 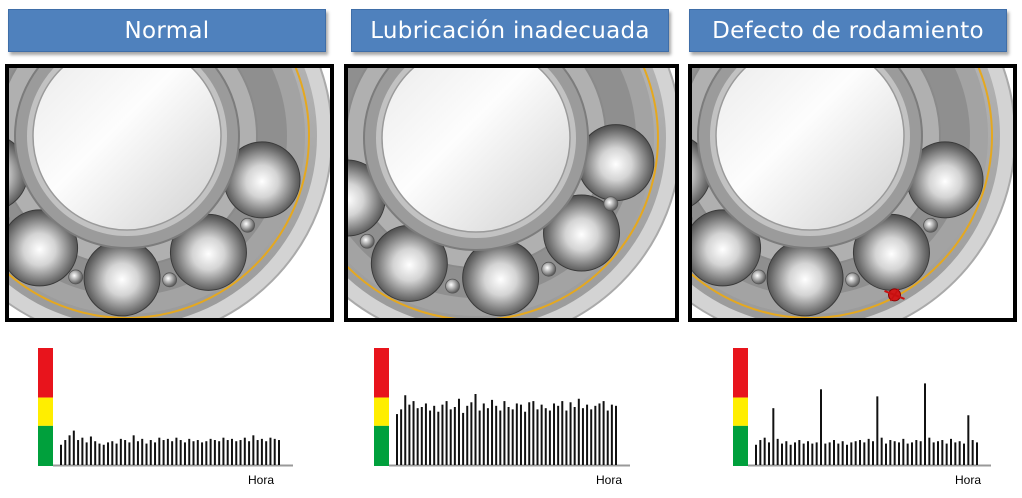 I want to click on panel-title-normal: Normal, so click(x=167, y=30).